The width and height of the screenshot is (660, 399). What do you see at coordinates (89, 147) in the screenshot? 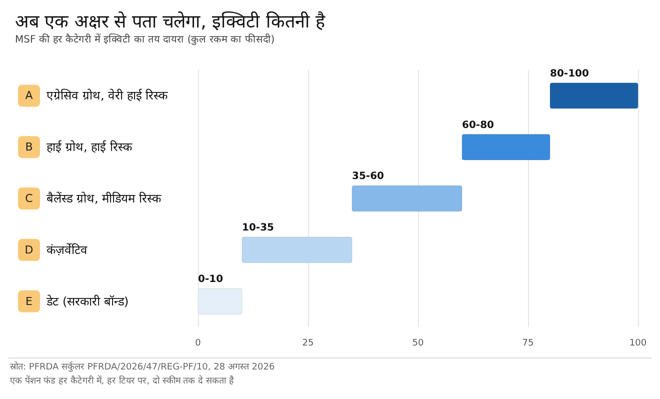
I see `y-tick-label: हाई ग्रोथ, हाई रिस्क` at bounding box center [89, 147].